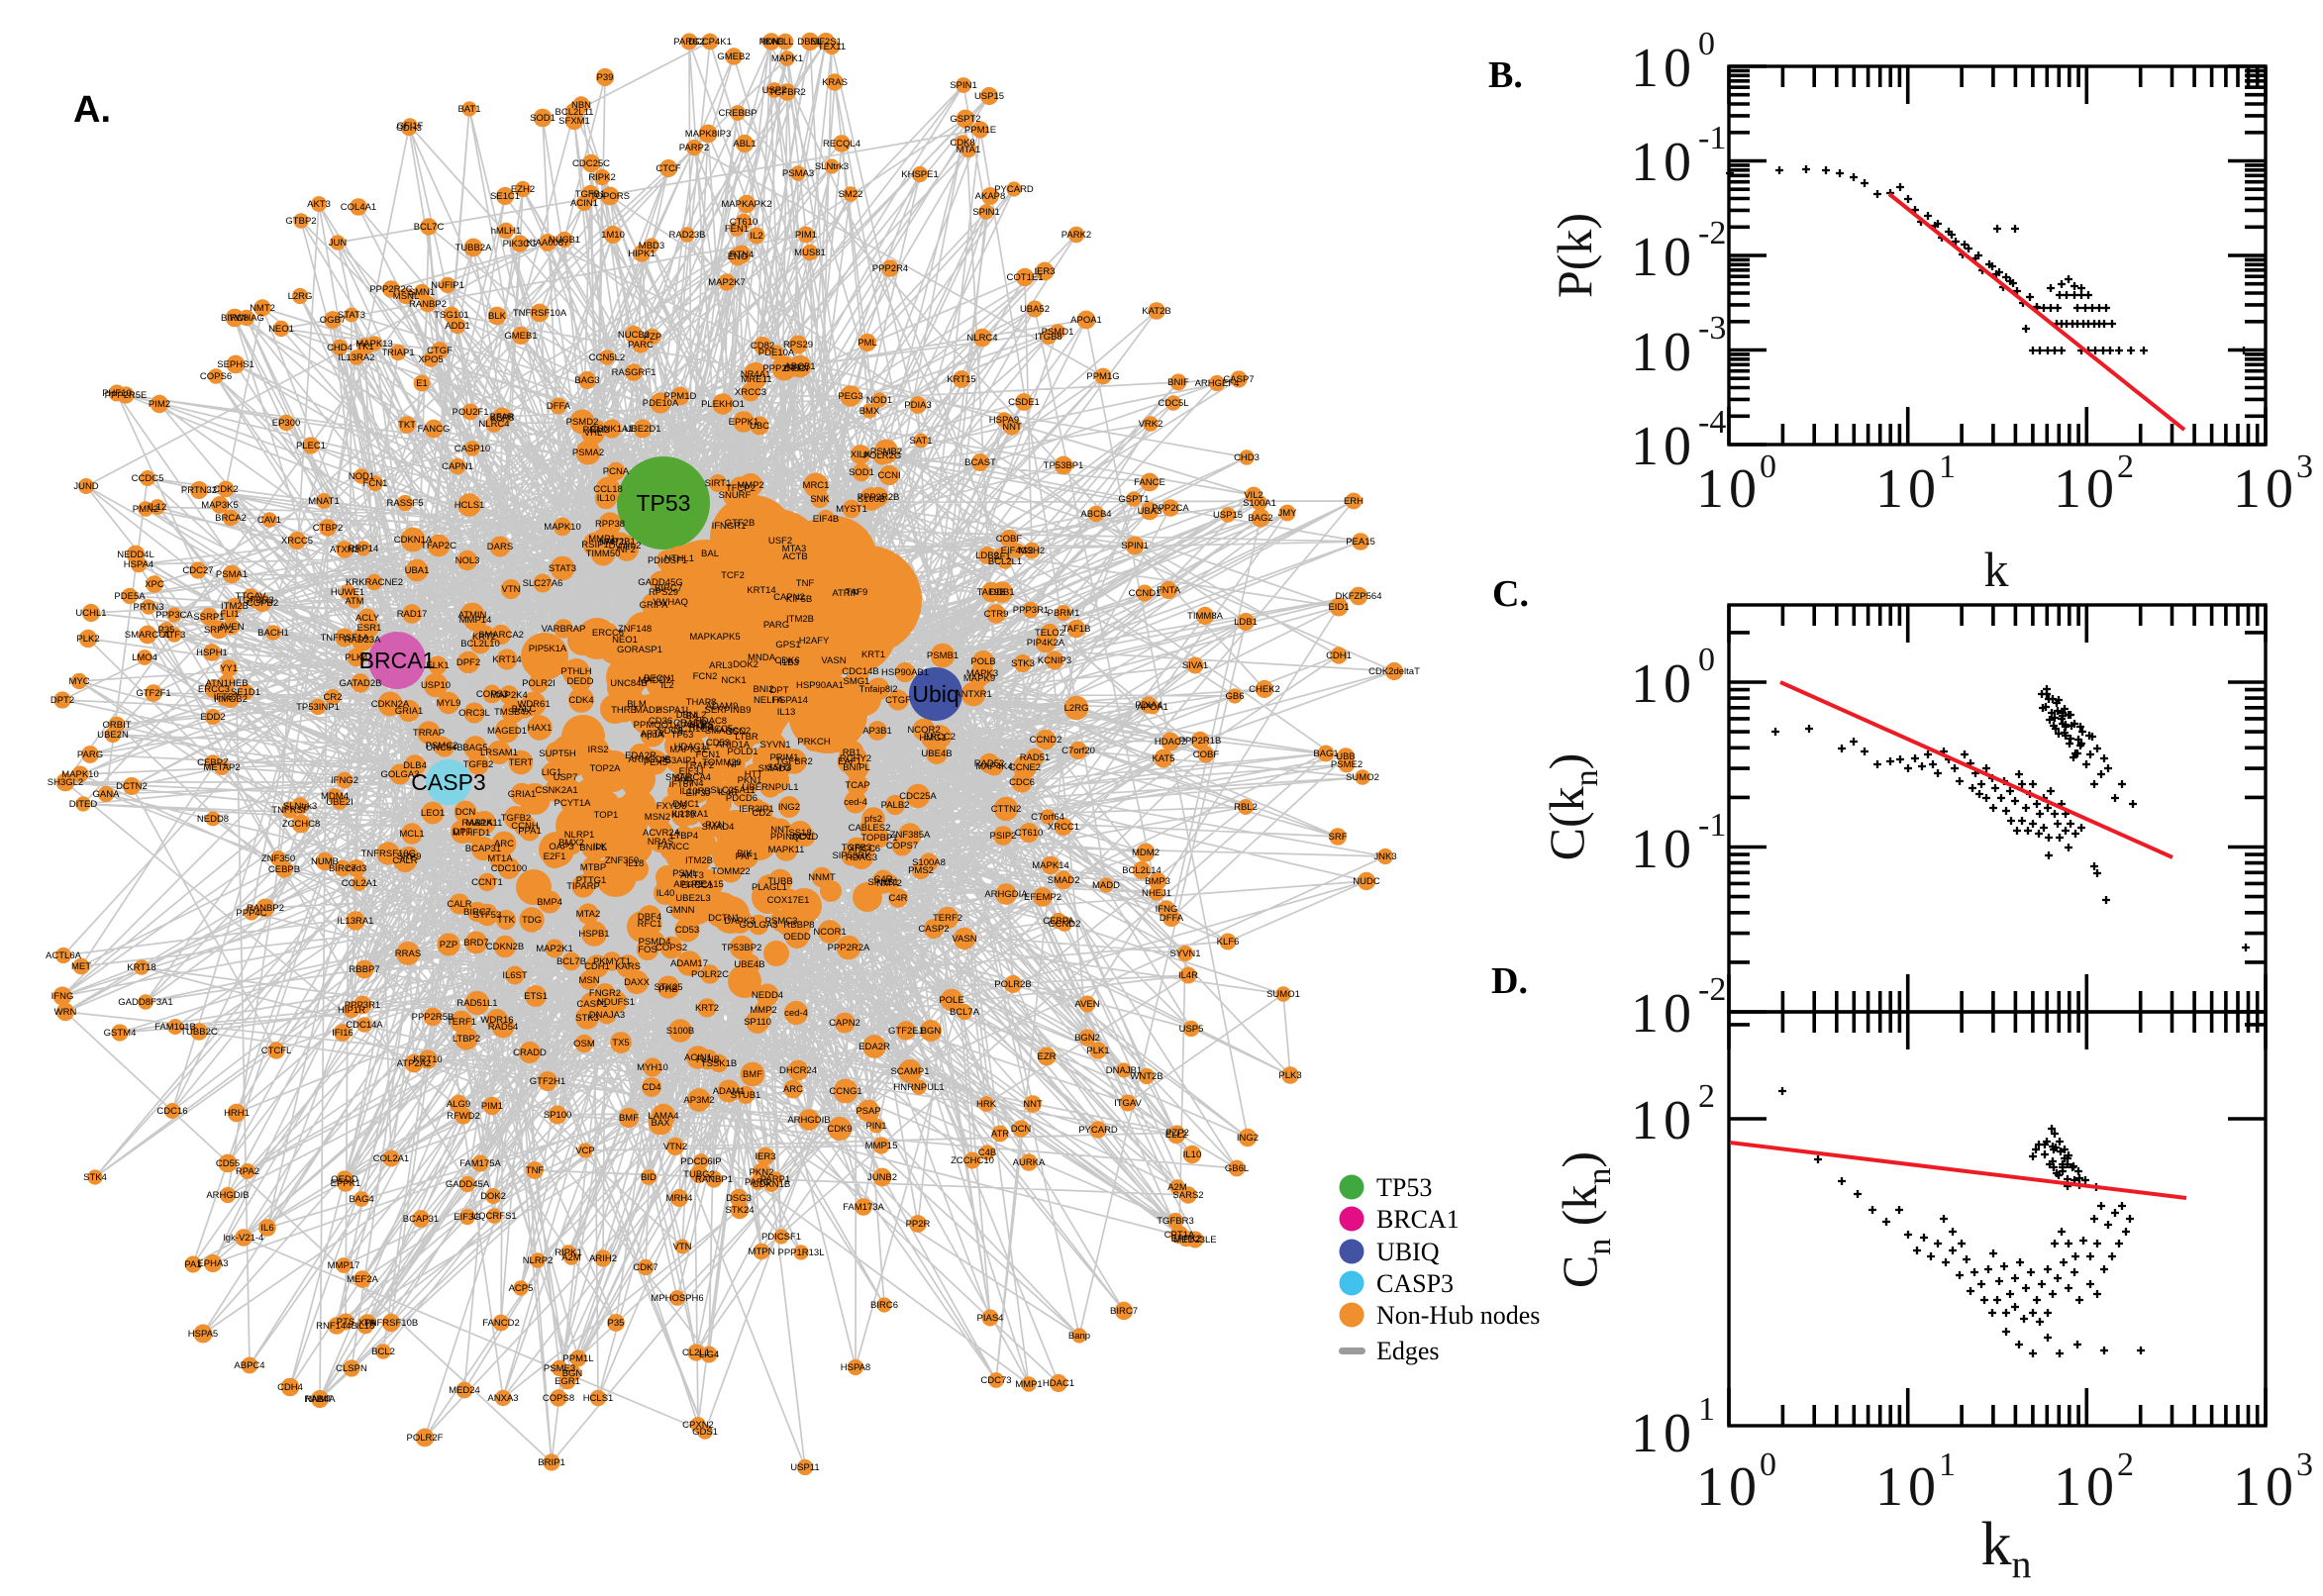  I want to click on svg-text: DBNL, so click(809, 43).